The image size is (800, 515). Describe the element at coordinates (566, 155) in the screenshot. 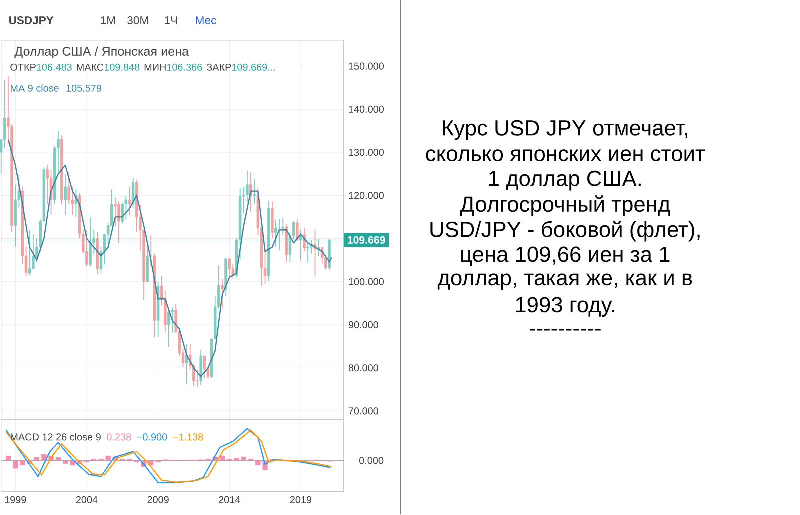

I see `text: сколько японских иен стоит` at that location.